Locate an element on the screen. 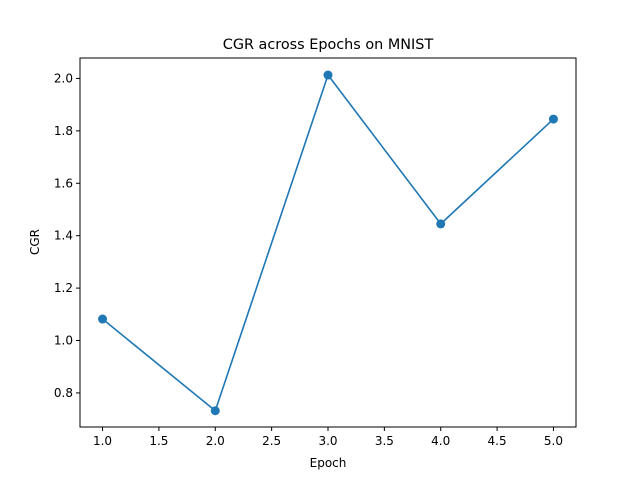 The width and height of the screenshot is (640, 484). x-tick-label: 2.5 is located at coordinates (271, 441).